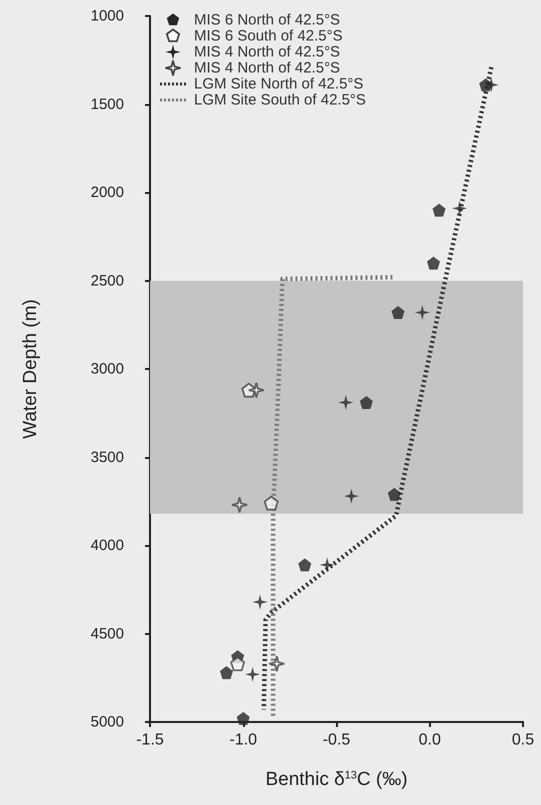  What do you see at coordinates (107, 633) in the screenshot?
I see `y-tick-label: 4500` at bounding box center [107, 633].